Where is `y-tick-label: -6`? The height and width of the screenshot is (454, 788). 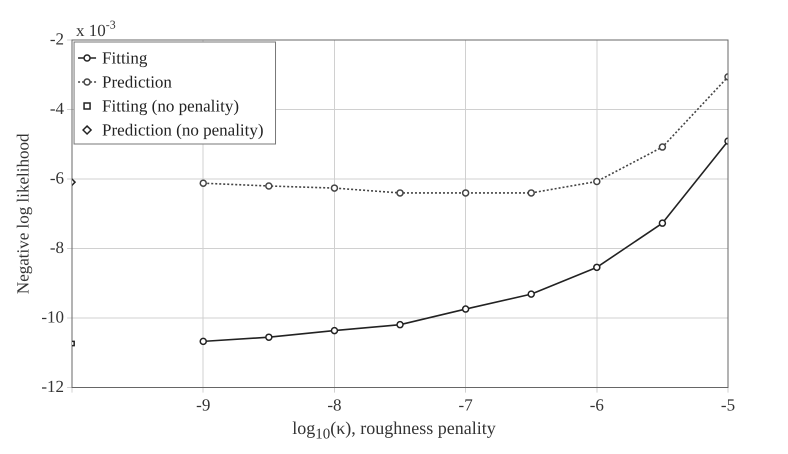 y-tick-label: -6 is located at coordinates (57, 178).